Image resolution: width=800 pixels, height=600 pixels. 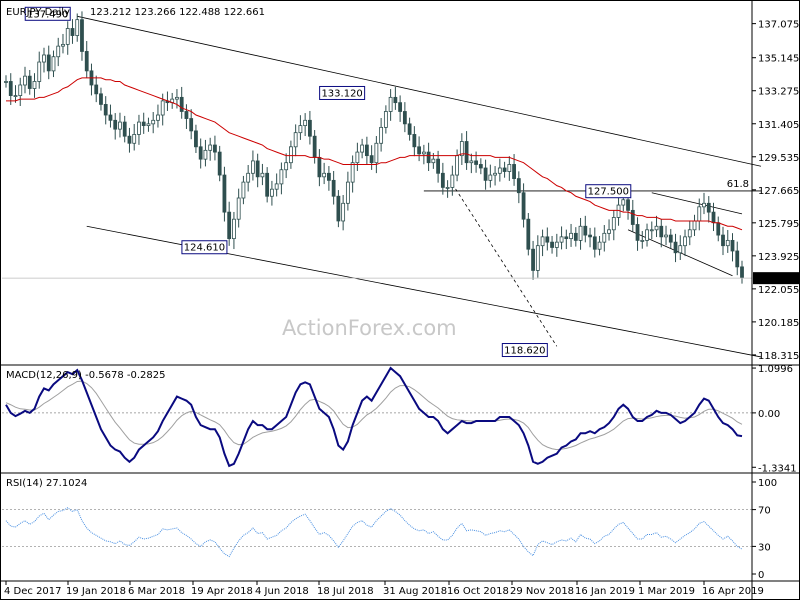 I want to click on price-tick-label: 125.795, so click(x=778, y=224).